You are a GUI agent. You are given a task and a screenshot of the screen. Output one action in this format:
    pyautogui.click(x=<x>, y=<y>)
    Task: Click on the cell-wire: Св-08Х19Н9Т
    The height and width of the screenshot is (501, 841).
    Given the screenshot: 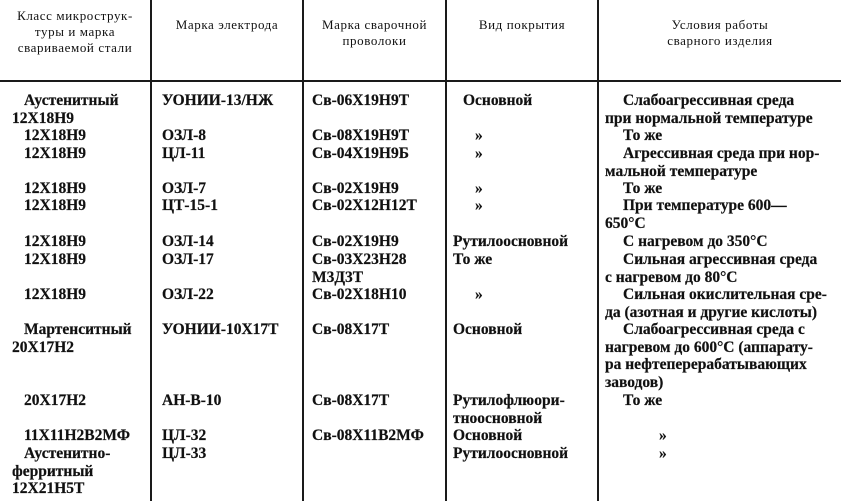 What is the action you would take?
    pyautogui.click(x=361, y=135)
    